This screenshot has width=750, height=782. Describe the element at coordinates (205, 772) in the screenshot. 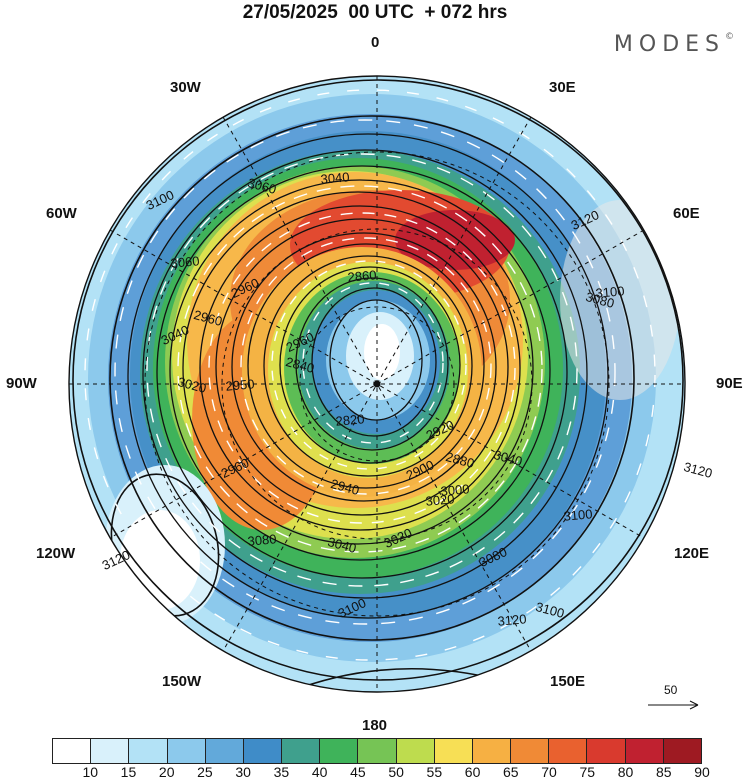

I see `colorbar-tick-label: 25` at that location.